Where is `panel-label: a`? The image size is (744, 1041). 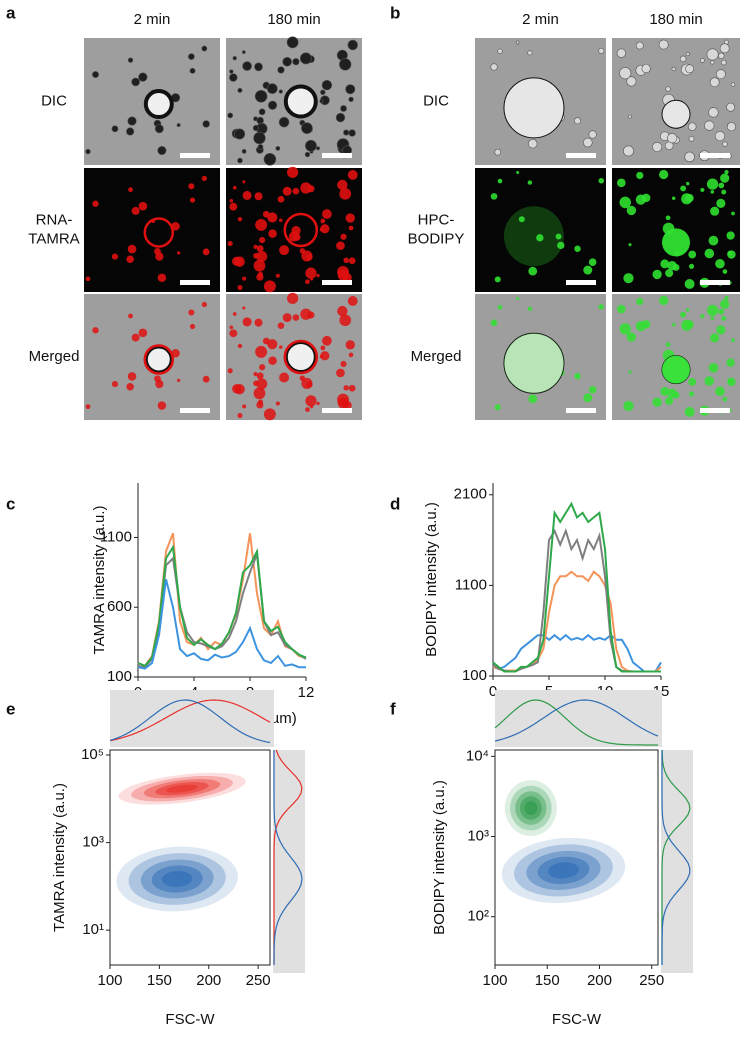 panel-label: a is located at coordinates (11, 12).